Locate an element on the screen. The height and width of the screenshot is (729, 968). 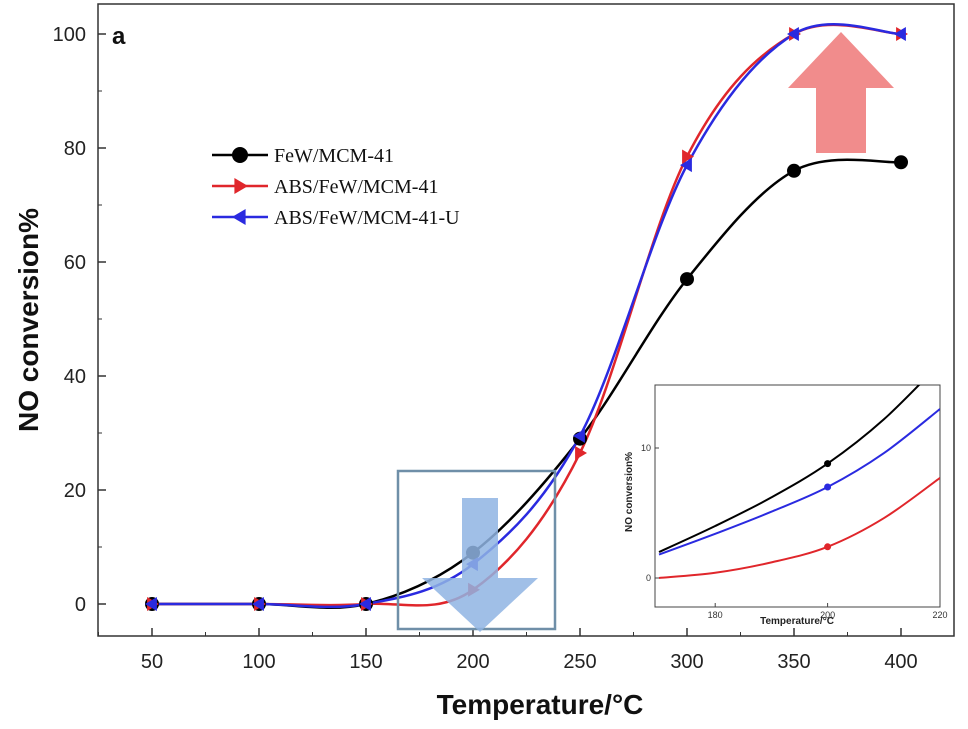
y-axis-label: NO conversion% is located at coordinates (28, 320).